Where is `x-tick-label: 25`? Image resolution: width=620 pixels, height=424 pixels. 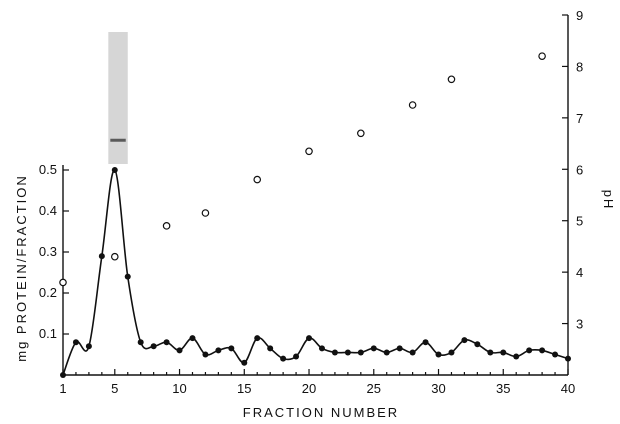
x-tick-label: 25 is located at coordinates (374, 388).